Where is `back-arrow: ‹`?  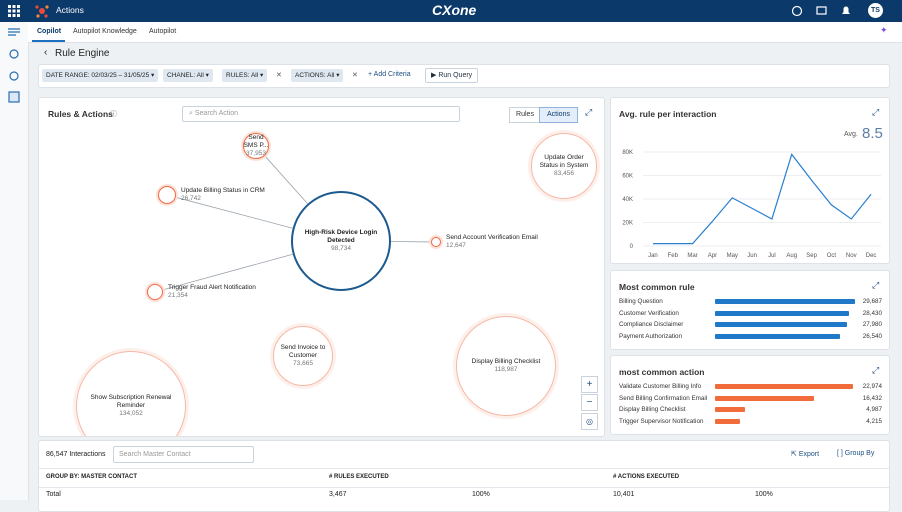
back-arrow: ‹ is located at coordinates (45, 52).